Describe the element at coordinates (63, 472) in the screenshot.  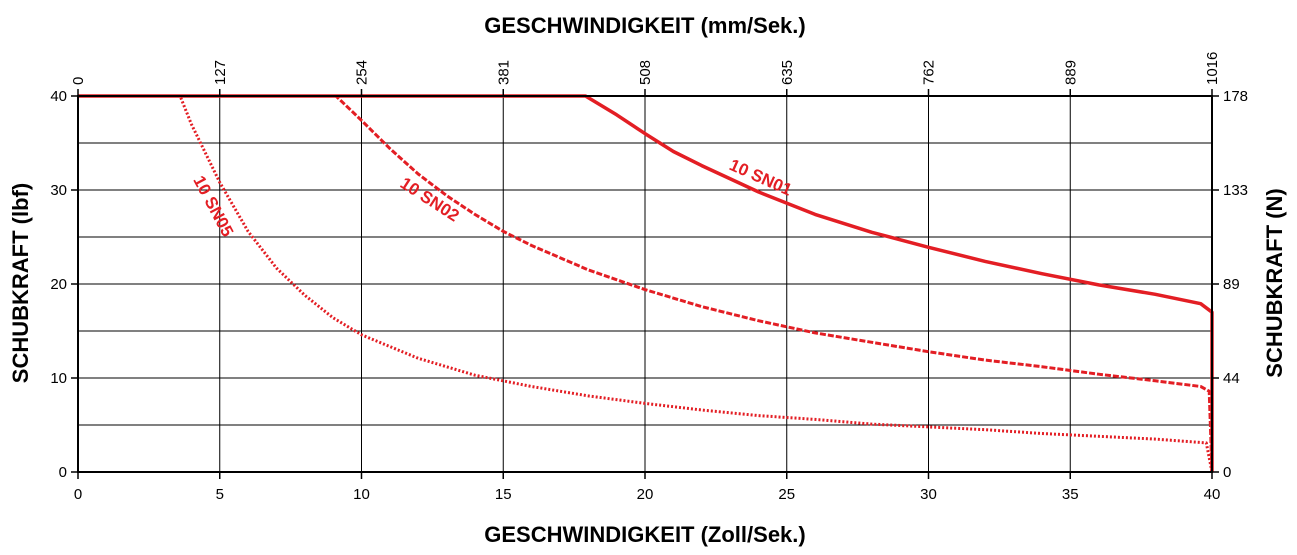
I see `y-tick-label: 0` at that location.